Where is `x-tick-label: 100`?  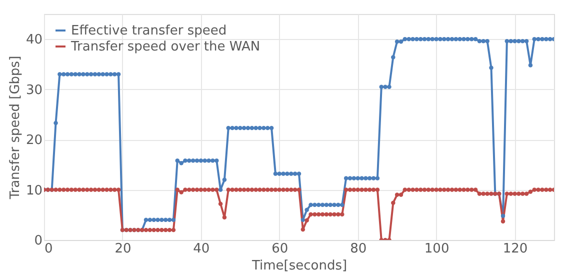 x-tick-label: 100 is located at coordinates (437, 249).